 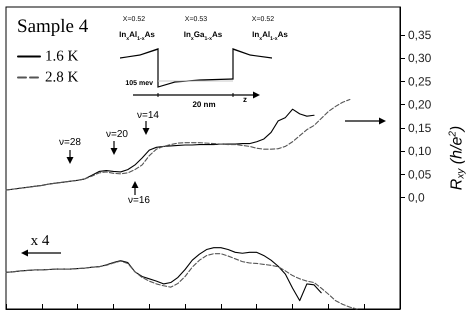 I want to click on chart-title: Sample 4, so click(x=53, y=26).